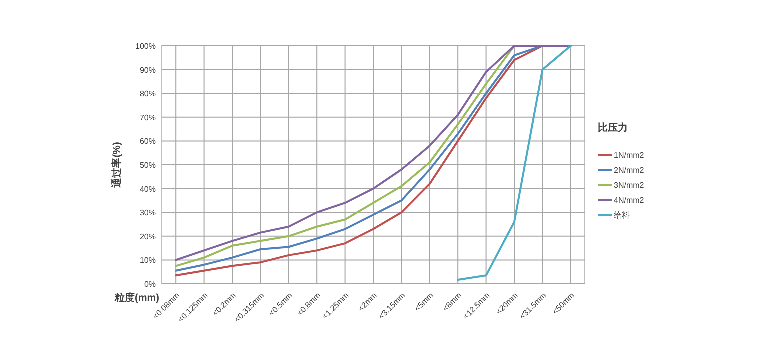 Image resolution: width=760 pixels, height=341 pixels. Describe the element at coordinates (150, 284) in the screenshot. I see `y-tick-label: 0%` at that location.